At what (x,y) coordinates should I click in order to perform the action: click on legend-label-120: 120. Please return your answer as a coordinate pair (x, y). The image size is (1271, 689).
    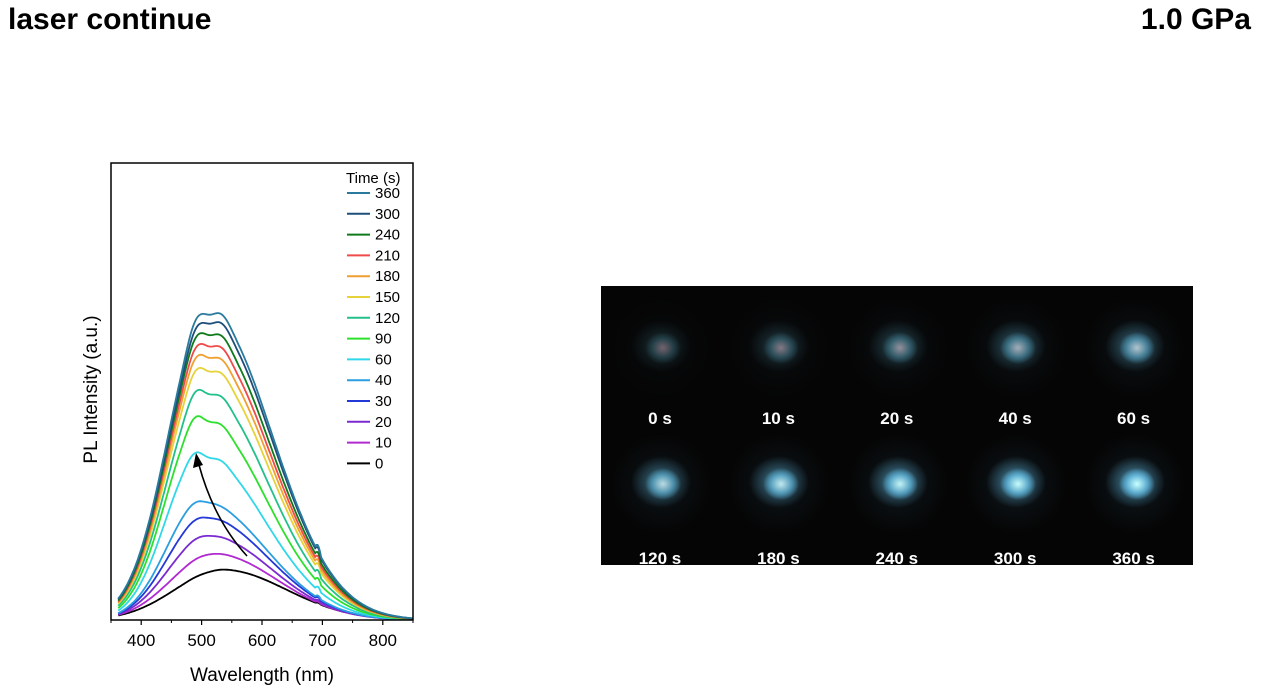
    Looking at the image, I should click on (387, 318).